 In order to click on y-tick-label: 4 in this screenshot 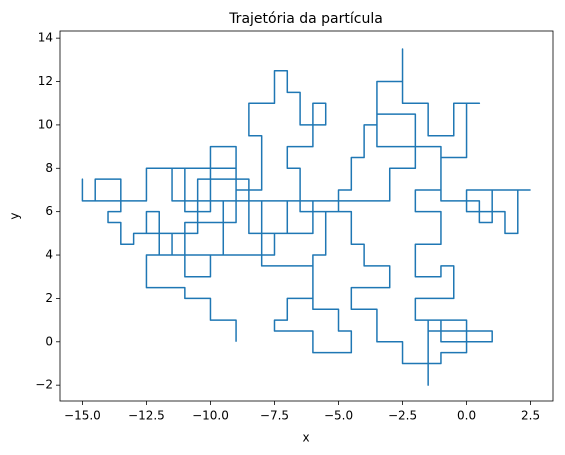, I will do `click(49, 255)`.